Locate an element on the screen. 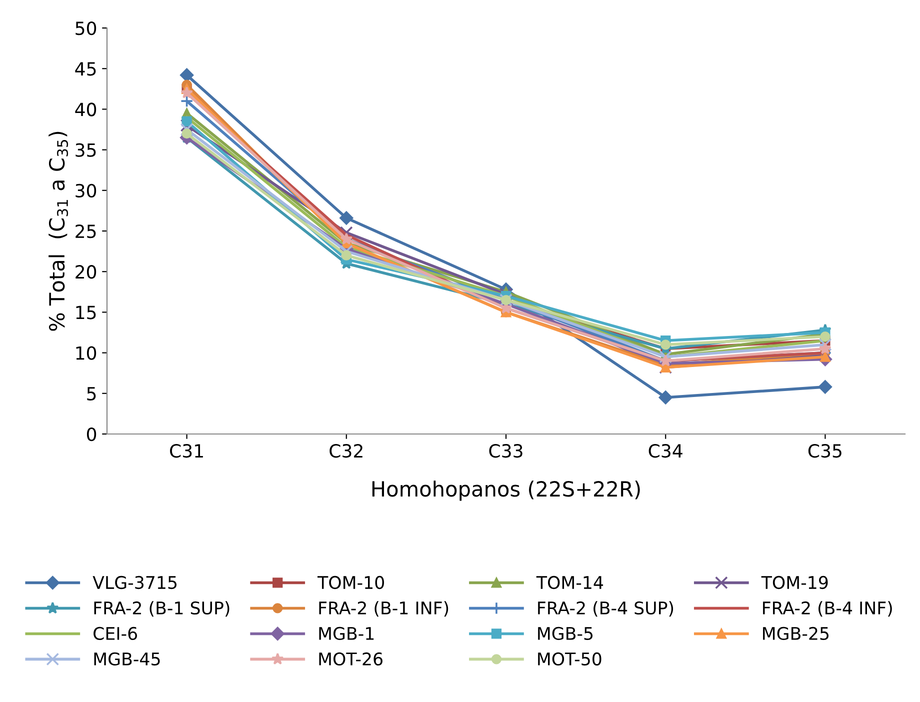 This screenshot has height=702, width=920. x-tick-label: C32 is located at coordinates (346, 451).